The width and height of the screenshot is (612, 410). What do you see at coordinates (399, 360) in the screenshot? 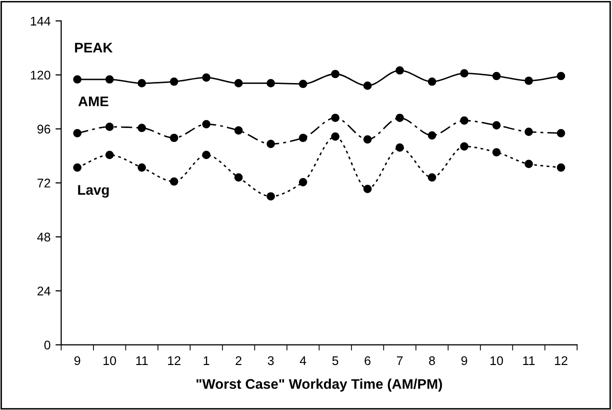
I see `x-tick-label: 7` at bounding box center [399, 360].